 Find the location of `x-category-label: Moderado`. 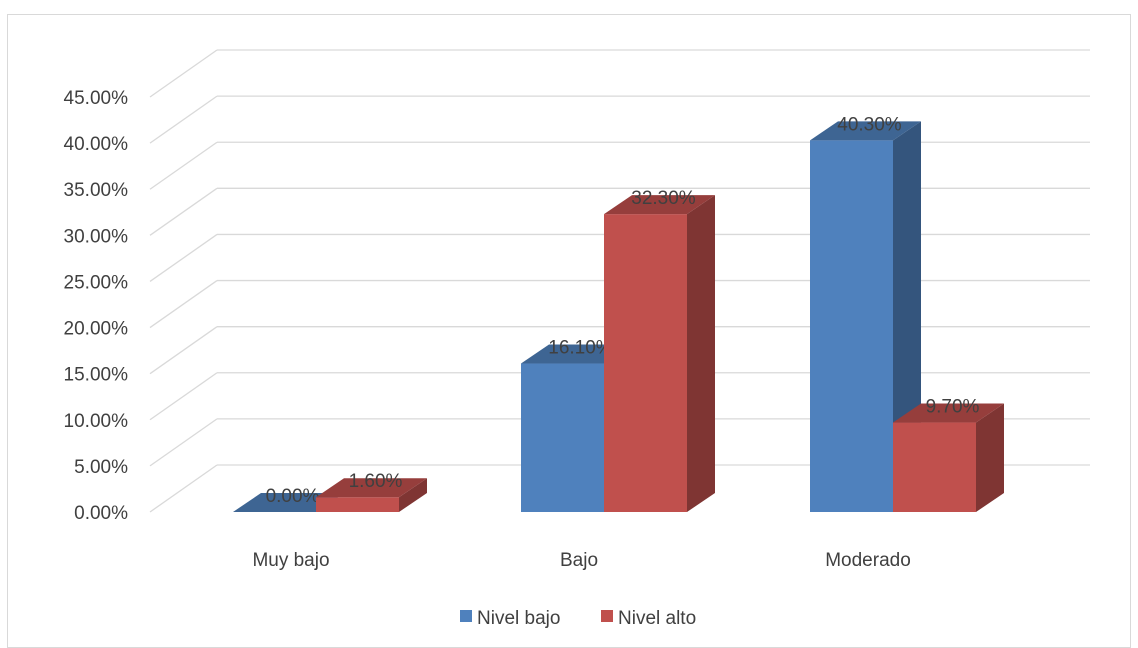

x-category-label: Moderado is located at coordinates (868, 560).